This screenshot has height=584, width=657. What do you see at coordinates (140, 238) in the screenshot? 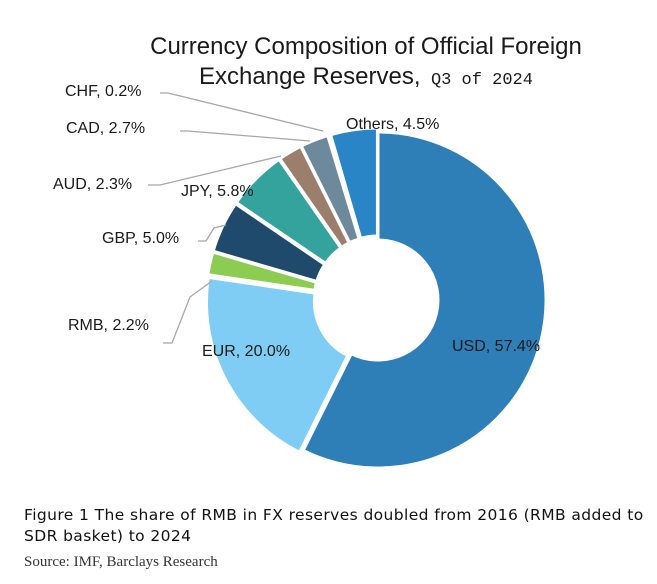
I see `slice-label-gbp: GBP, 5.0%` at bounding box center [140, 238].